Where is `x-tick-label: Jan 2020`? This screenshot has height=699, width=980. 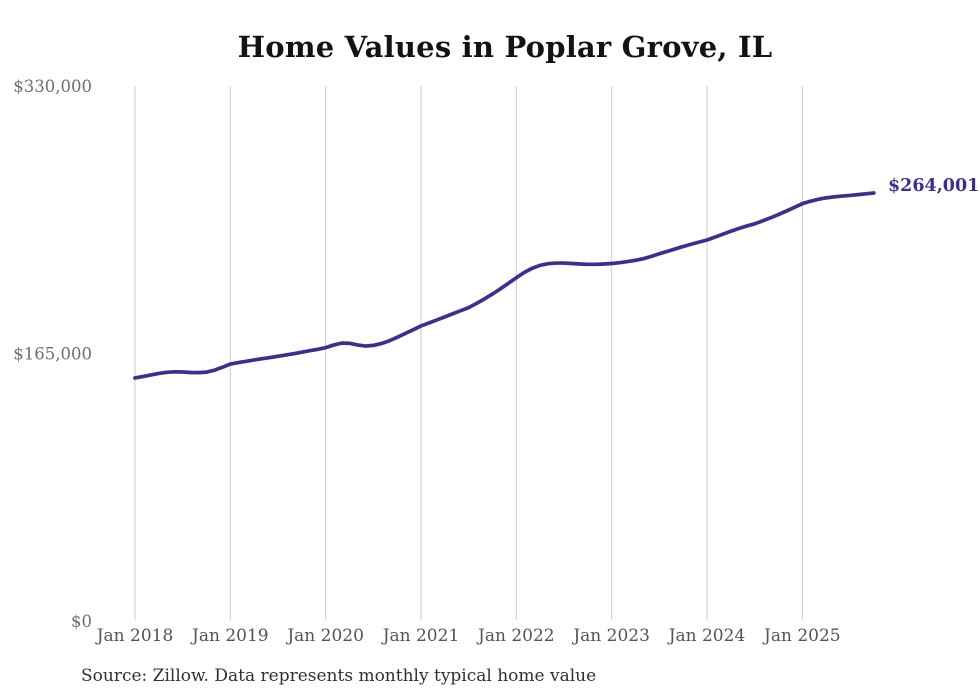
x-tick-label: Jan 2020 is located at coordinates (324, 636).